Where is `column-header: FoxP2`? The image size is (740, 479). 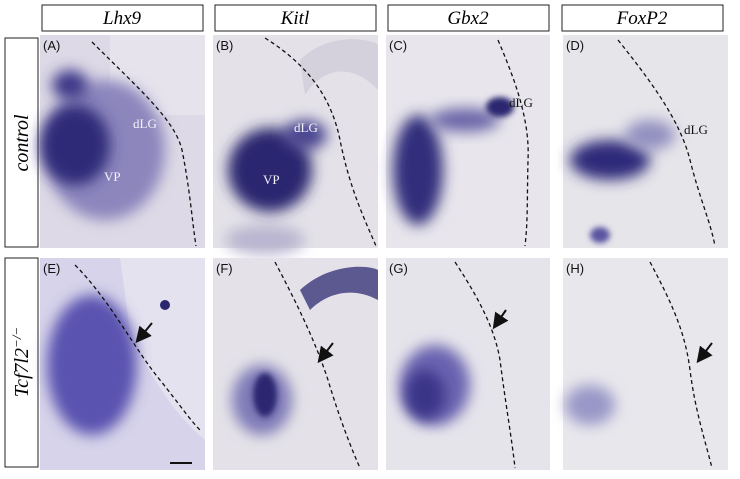
column-header: FoxP2 is located at coordinates (642, 18).